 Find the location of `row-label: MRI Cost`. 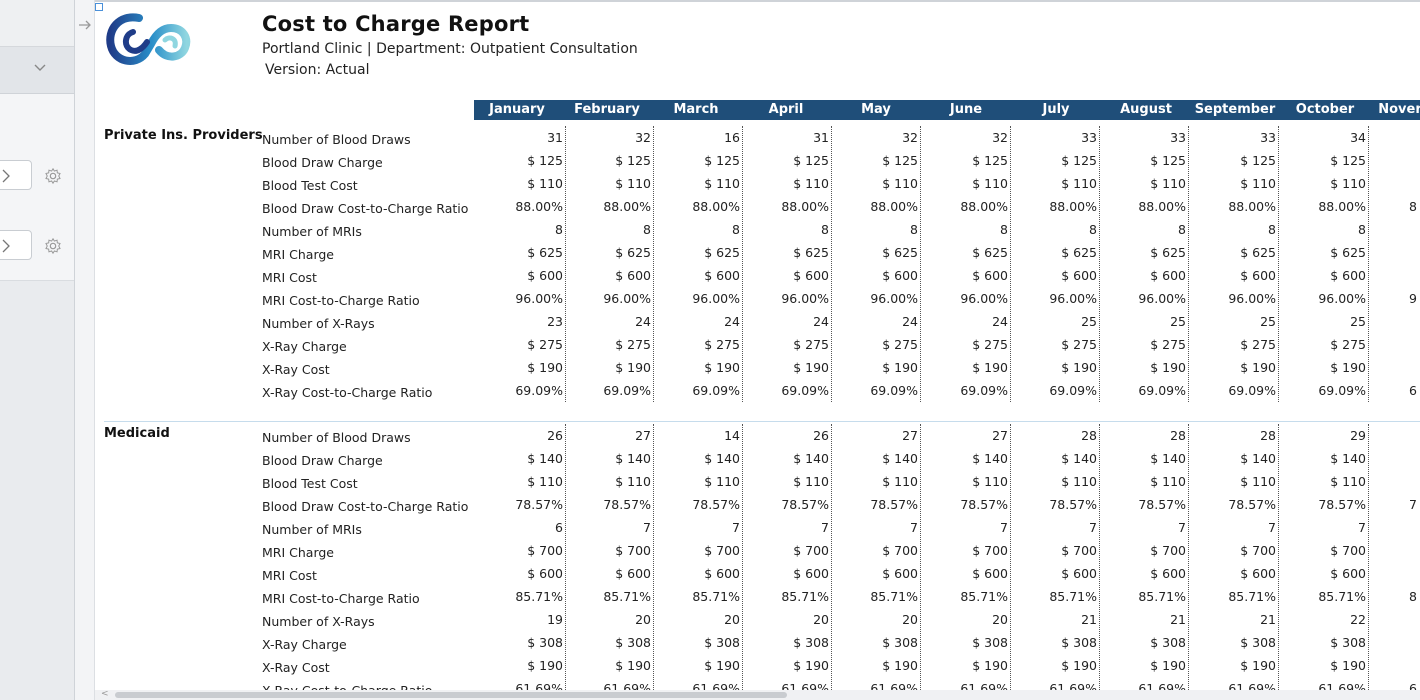

row-label: MRI Cost is located at coordinates (289, 277).